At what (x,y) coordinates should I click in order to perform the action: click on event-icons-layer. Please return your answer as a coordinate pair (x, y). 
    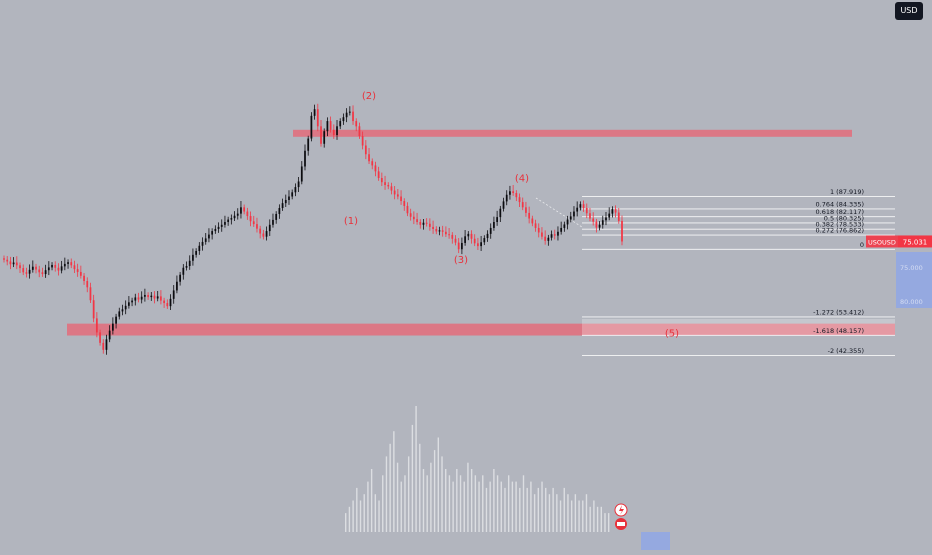
    Looking at the image, I should click on (621, 516).